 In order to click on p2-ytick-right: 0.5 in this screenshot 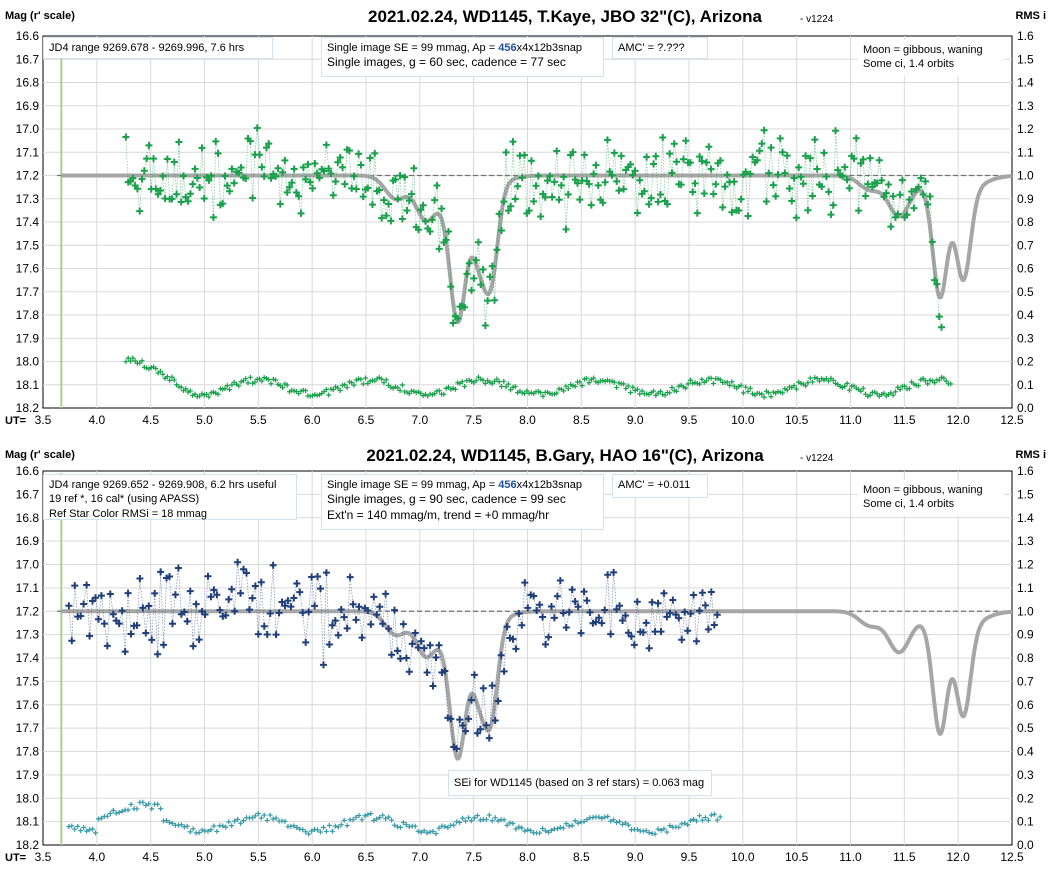, I will do `click(1025, 728)`.